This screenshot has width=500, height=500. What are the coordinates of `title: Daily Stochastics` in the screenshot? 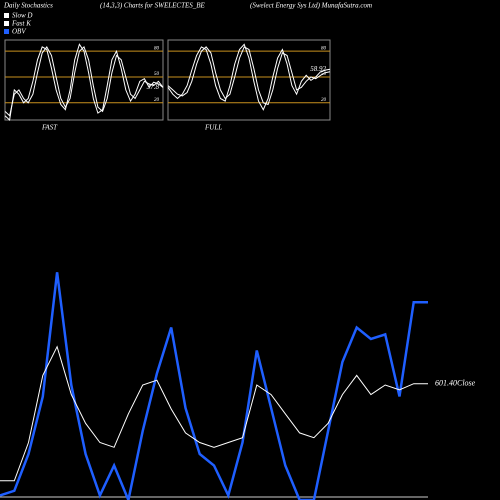 It's located at (28, 6).